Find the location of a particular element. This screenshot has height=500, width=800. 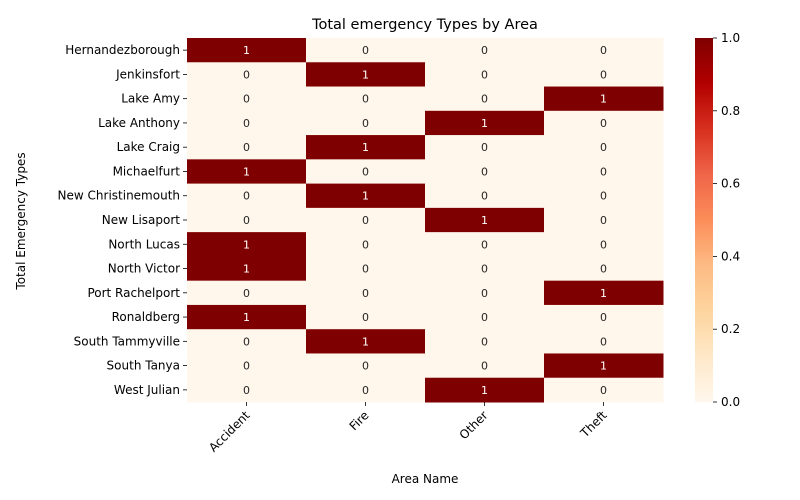

x-tick-label: Theft is located at coordinates (593, 424).